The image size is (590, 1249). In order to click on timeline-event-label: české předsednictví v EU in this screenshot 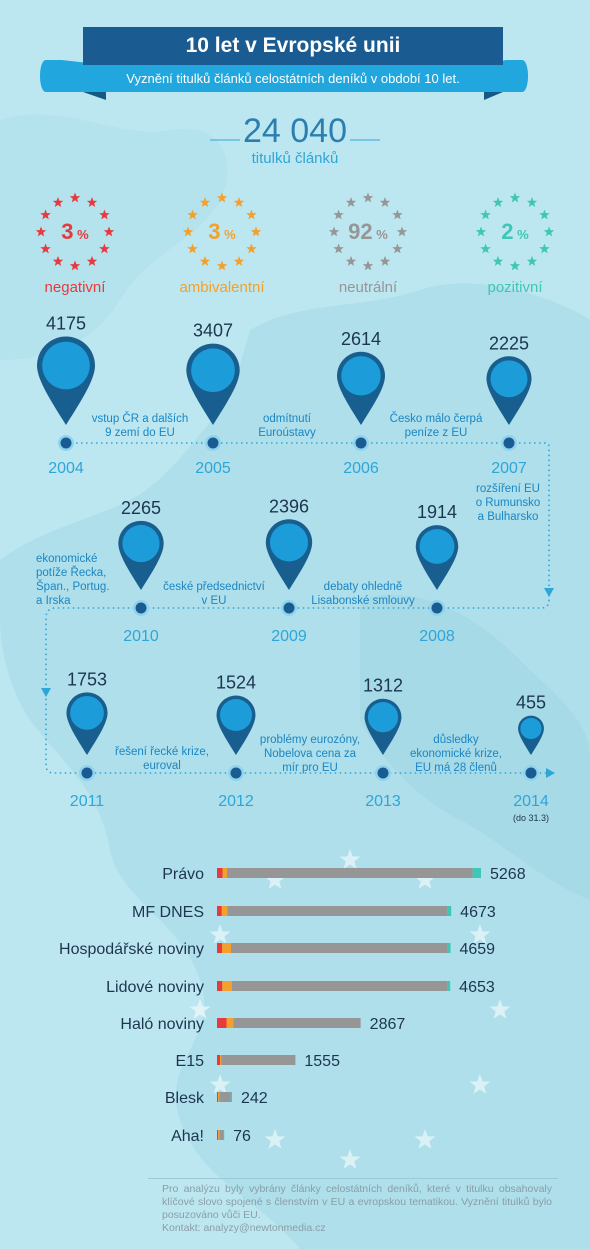, I will do `click(214, 594)`.